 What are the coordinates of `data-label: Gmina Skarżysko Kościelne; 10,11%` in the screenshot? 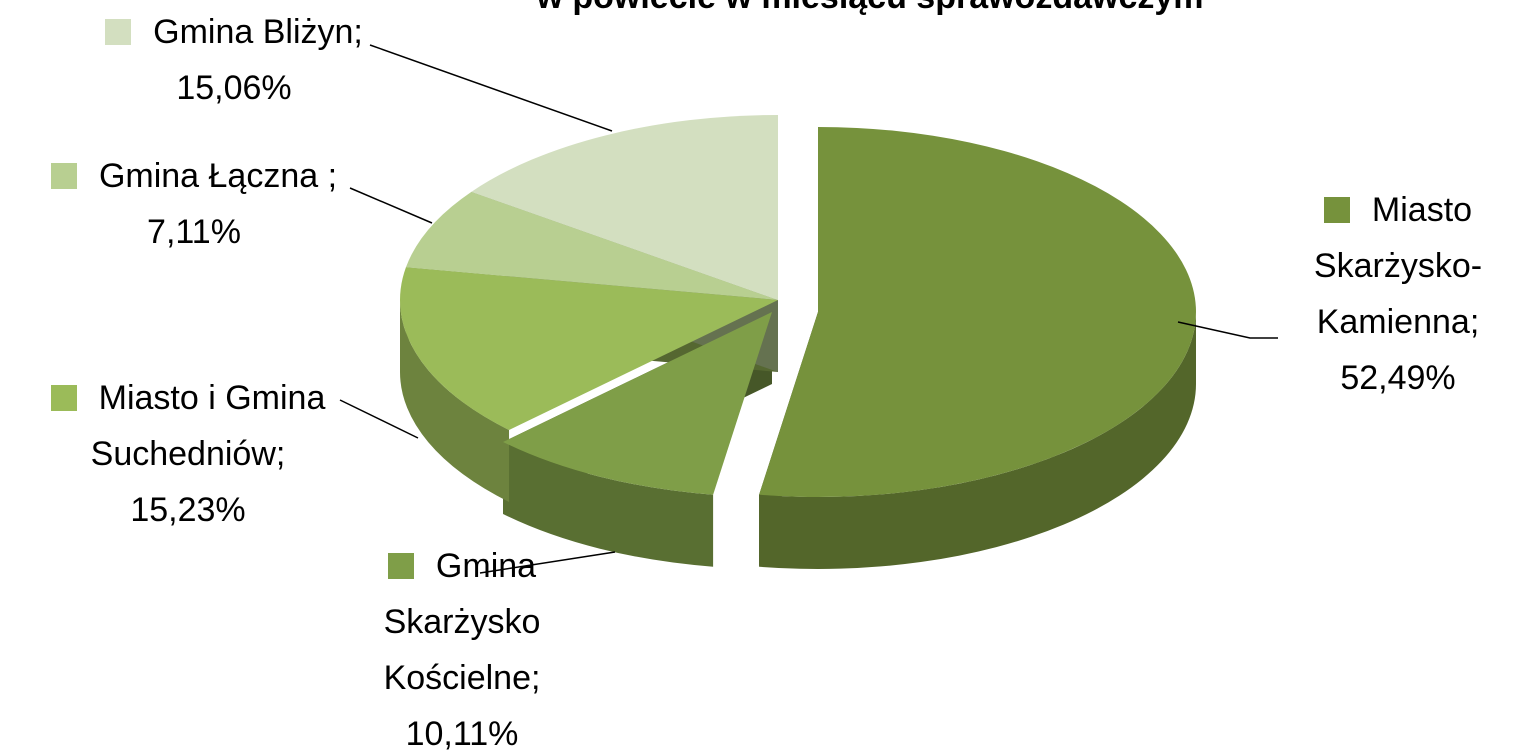 It's located at (462, 646).